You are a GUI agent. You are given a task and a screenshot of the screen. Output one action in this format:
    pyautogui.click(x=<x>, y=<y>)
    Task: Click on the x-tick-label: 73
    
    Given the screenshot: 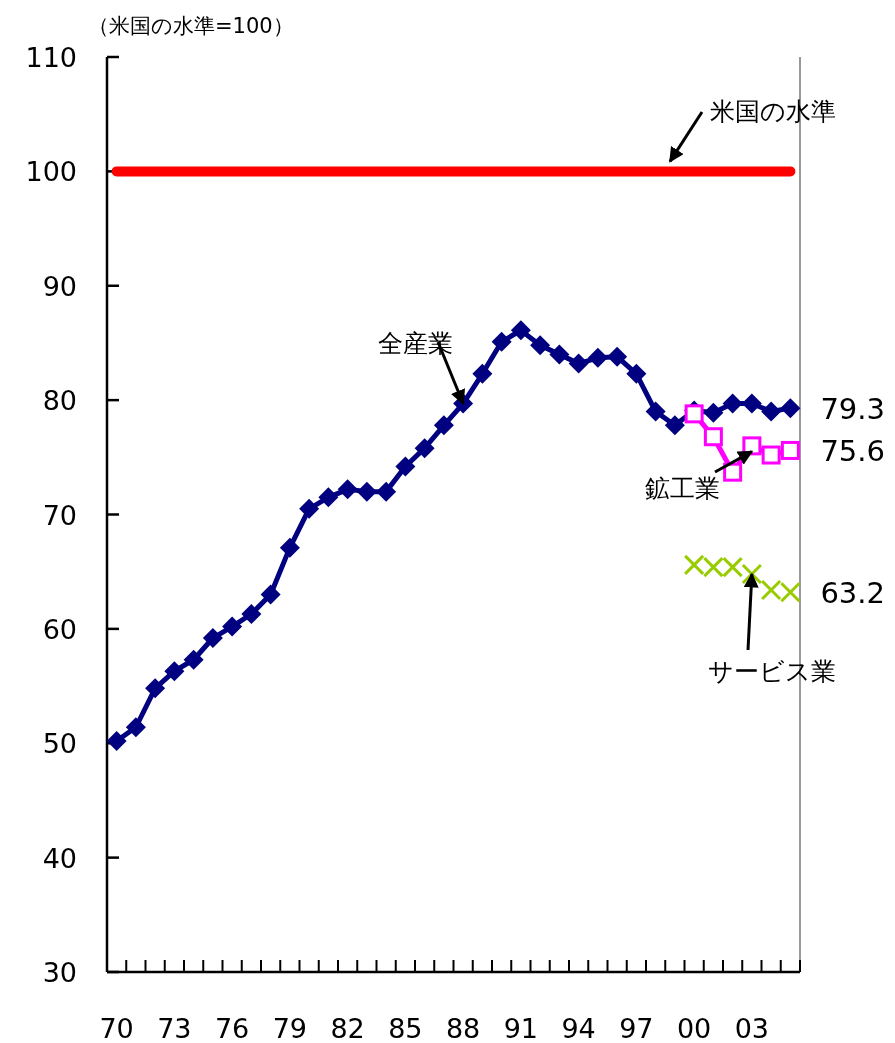 What is the action you would take?
    pyautogui.click(x=174, y=1028)
    